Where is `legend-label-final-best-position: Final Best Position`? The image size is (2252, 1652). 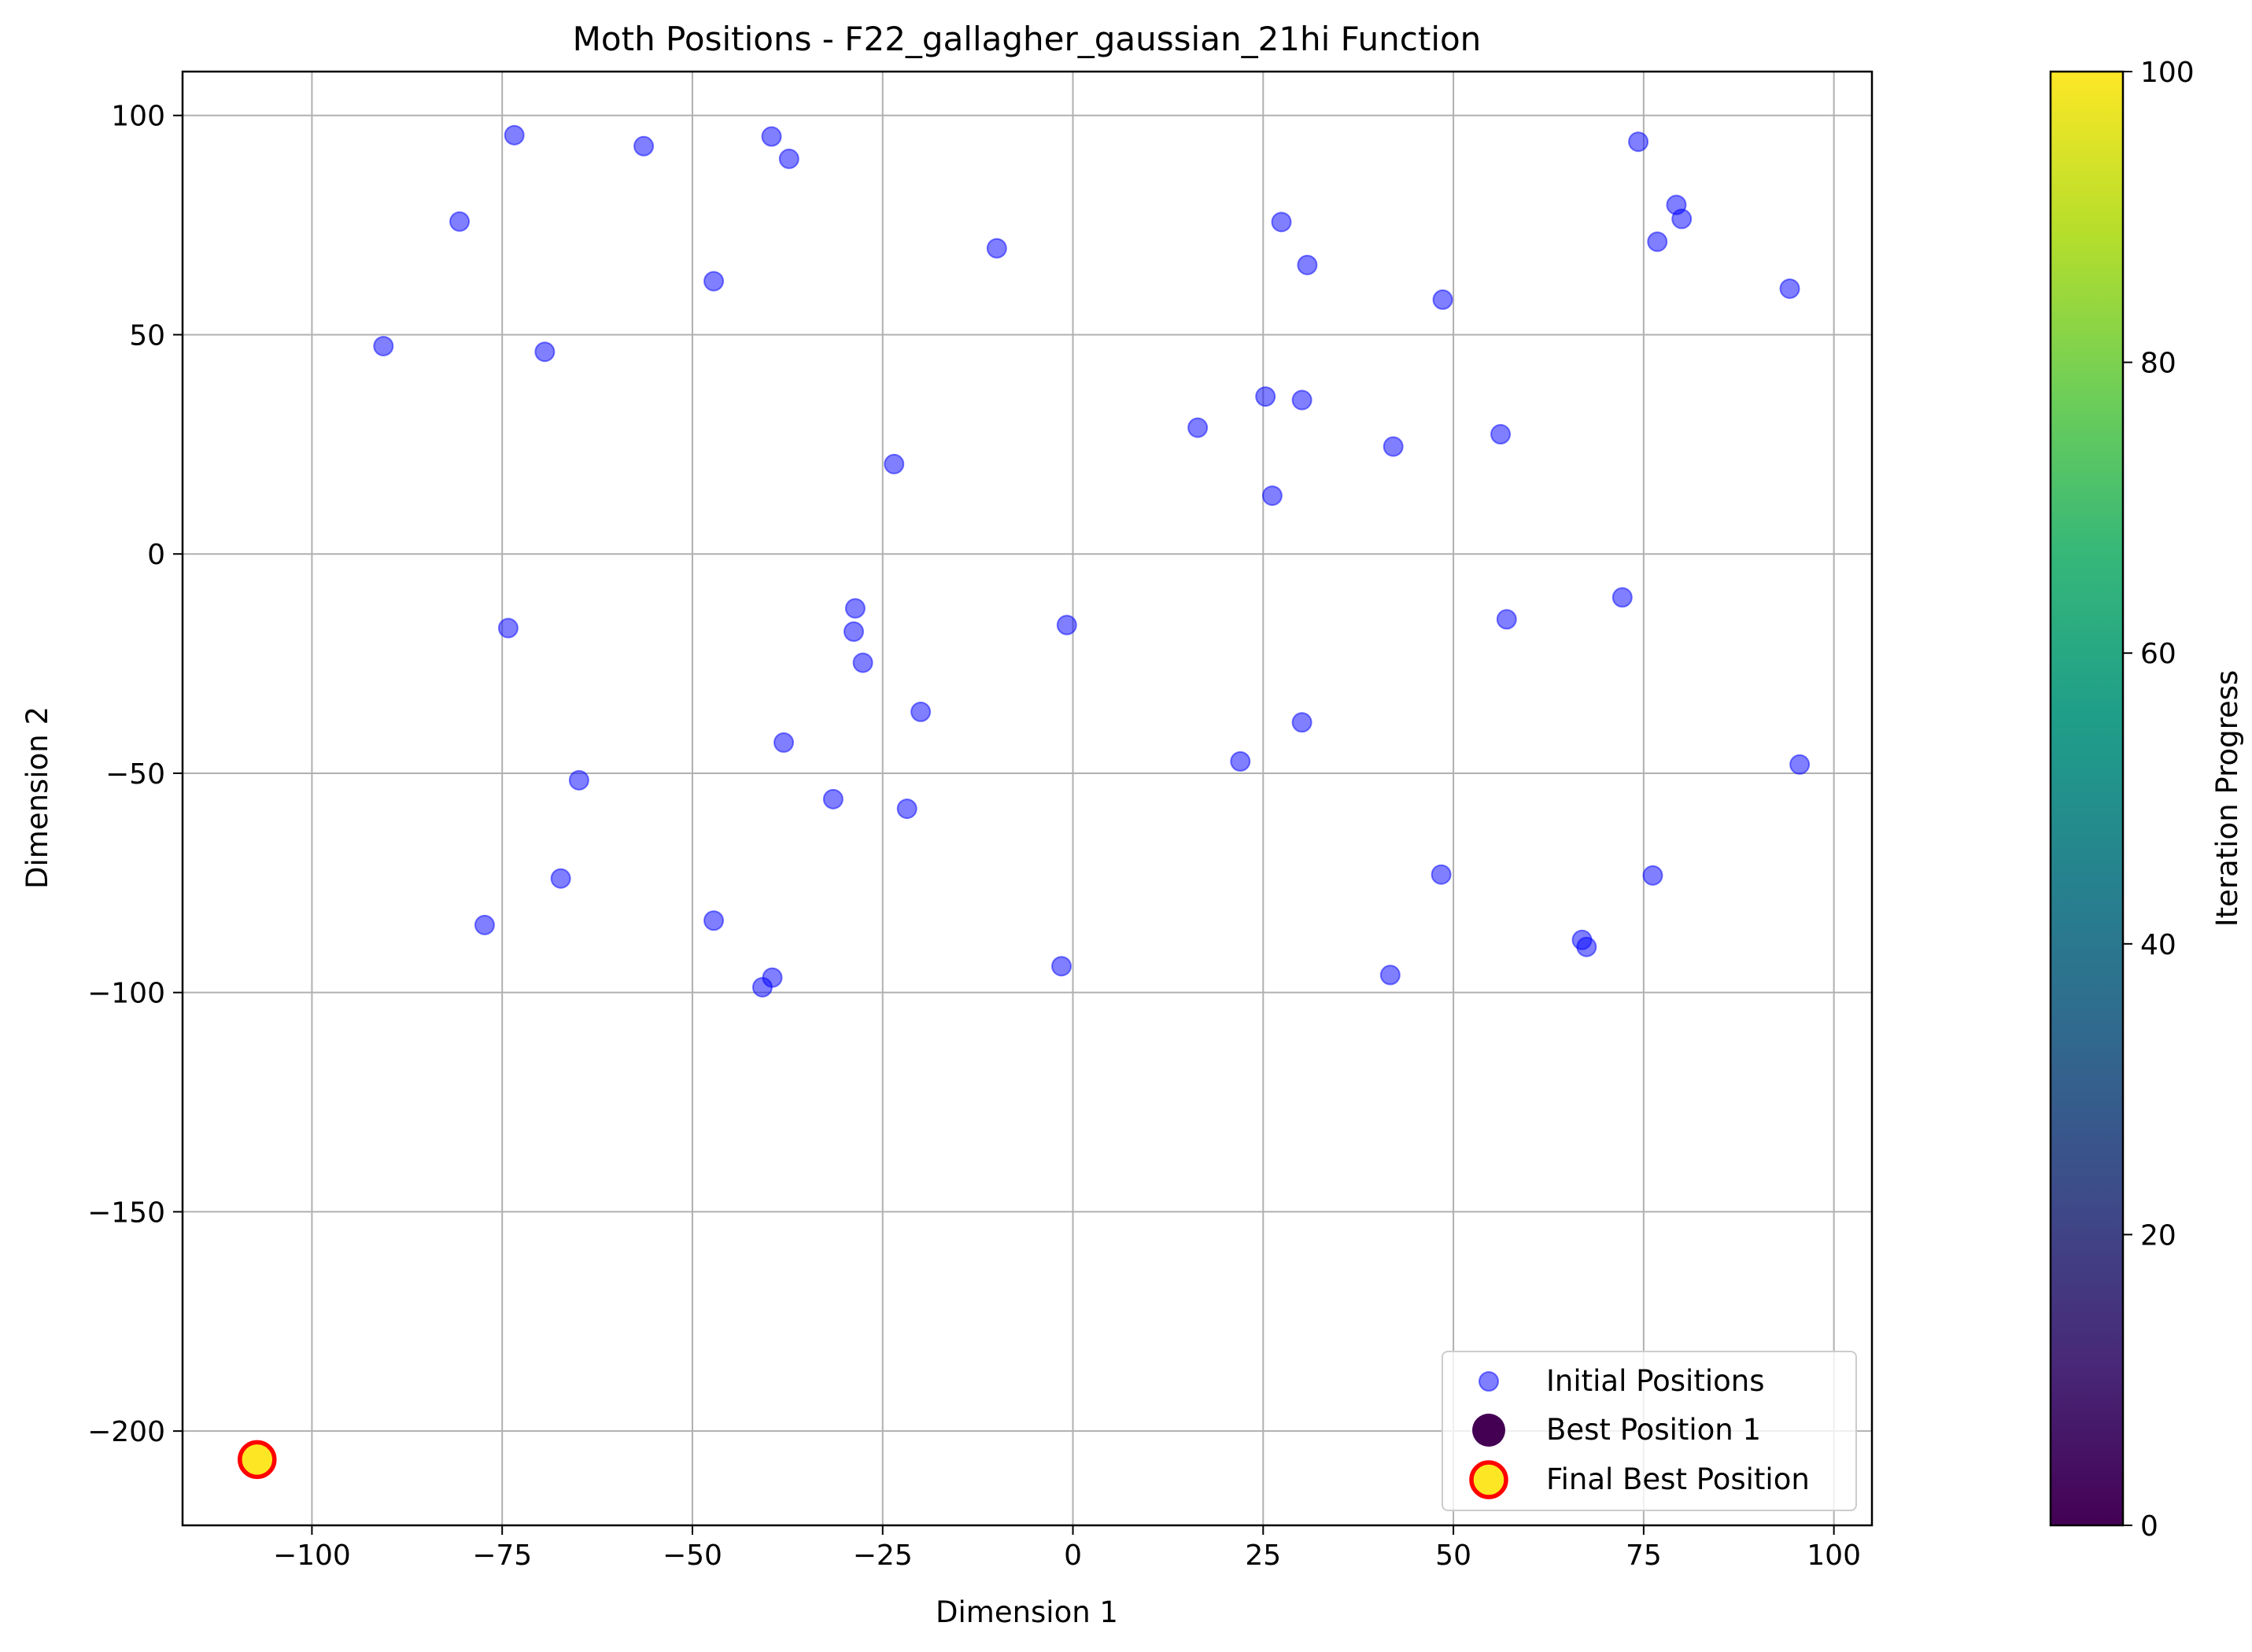
legend-label-final-best-position: Final Best Position is located at coordinates (1678, 1479).